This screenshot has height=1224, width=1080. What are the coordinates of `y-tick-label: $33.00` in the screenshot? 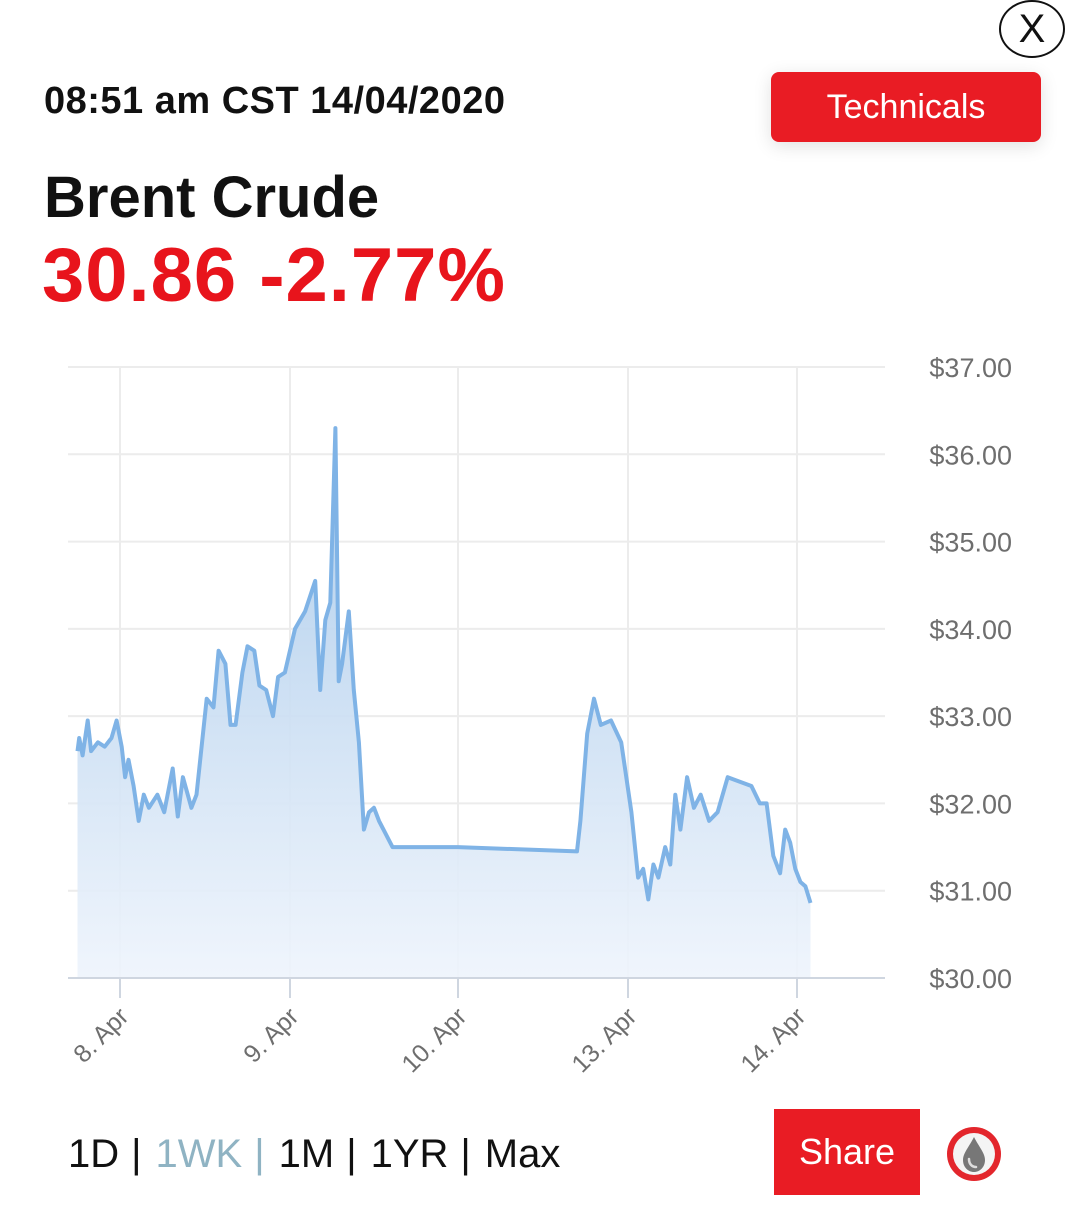 It's located at (970, 717).